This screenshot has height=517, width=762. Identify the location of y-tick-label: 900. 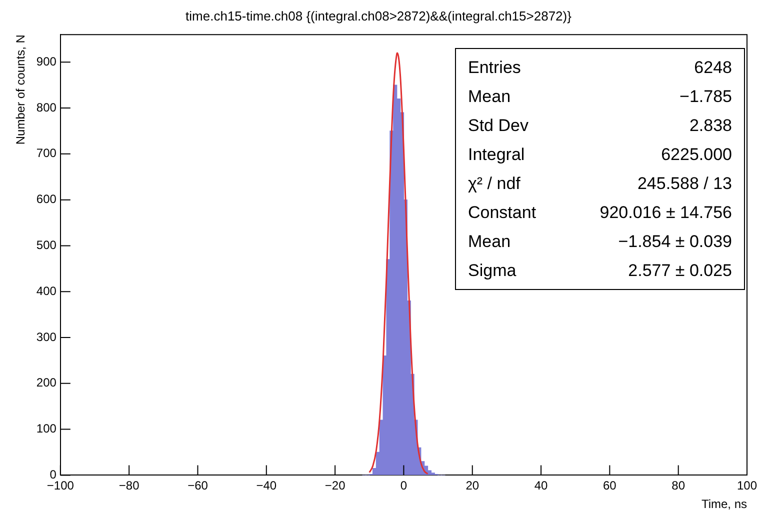
(46, 61).